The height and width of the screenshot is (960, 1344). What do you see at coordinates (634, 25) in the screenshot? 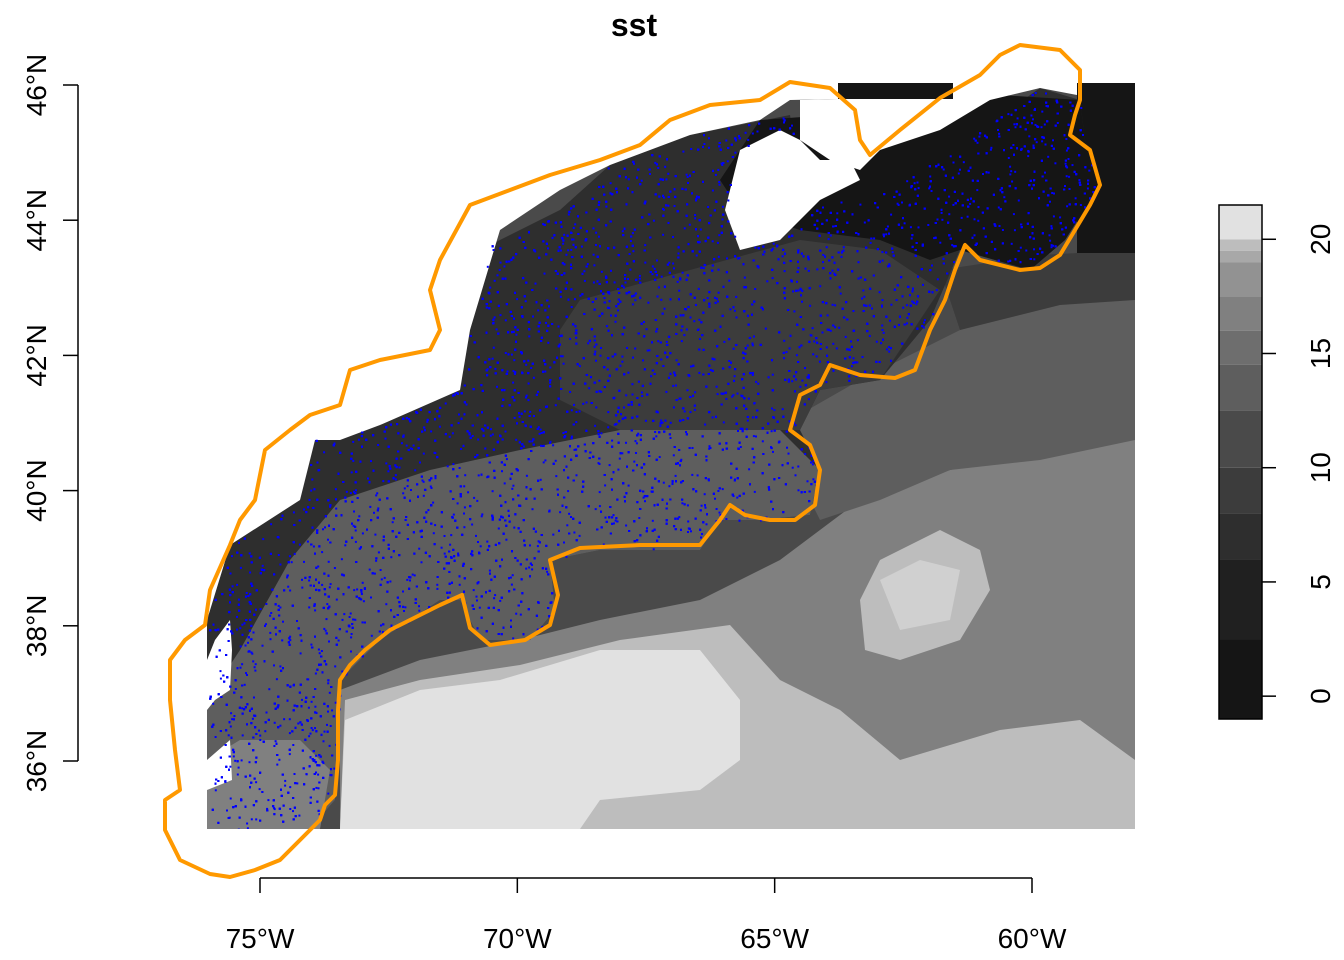
I see `map-title: sst` at bounding box center [634, 25].